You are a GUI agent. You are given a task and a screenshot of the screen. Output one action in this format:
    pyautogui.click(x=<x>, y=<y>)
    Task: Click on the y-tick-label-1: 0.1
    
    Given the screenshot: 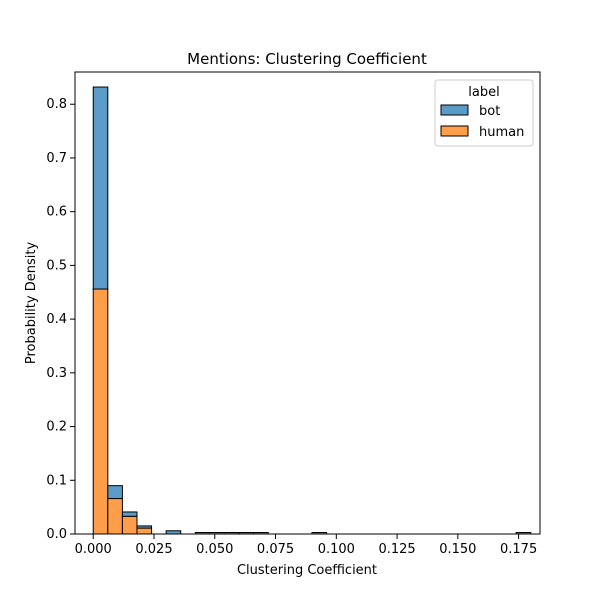 What is the action you would take?
    pyautogui.click(x=56, y=480)
    